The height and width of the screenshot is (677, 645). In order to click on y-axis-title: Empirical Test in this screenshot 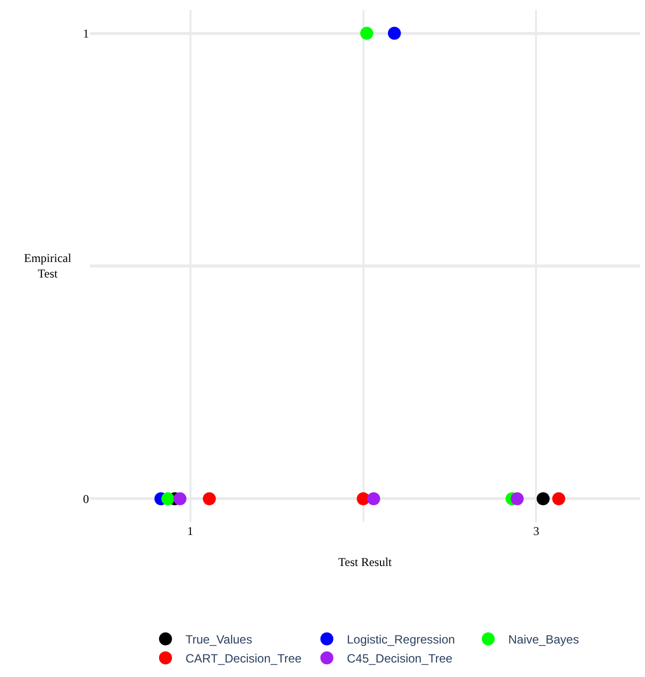, I will do `click(48, 266)`.